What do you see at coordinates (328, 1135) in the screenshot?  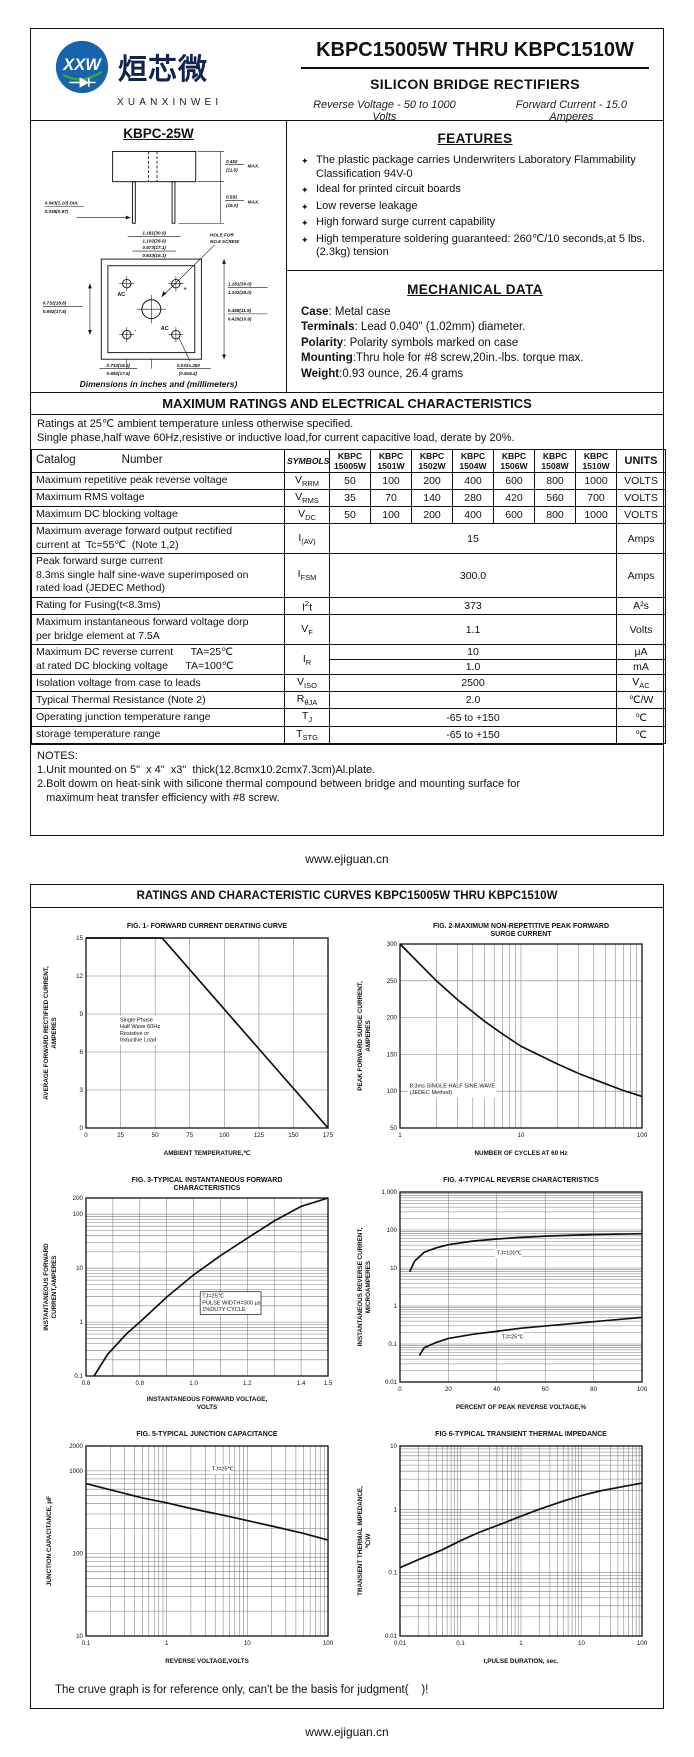 I see `svg-text: 175` at bounding box center [328, 1135].